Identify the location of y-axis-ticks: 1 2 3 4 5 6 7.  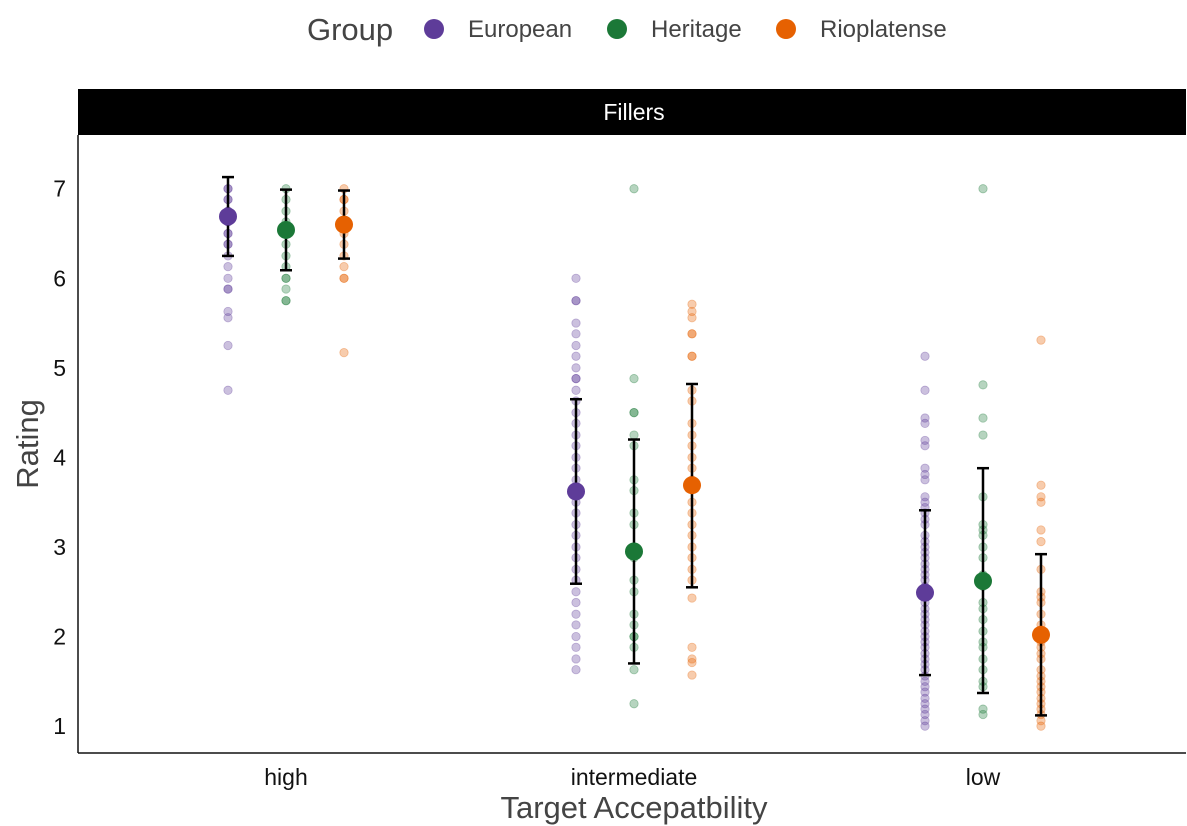
(59, 457).